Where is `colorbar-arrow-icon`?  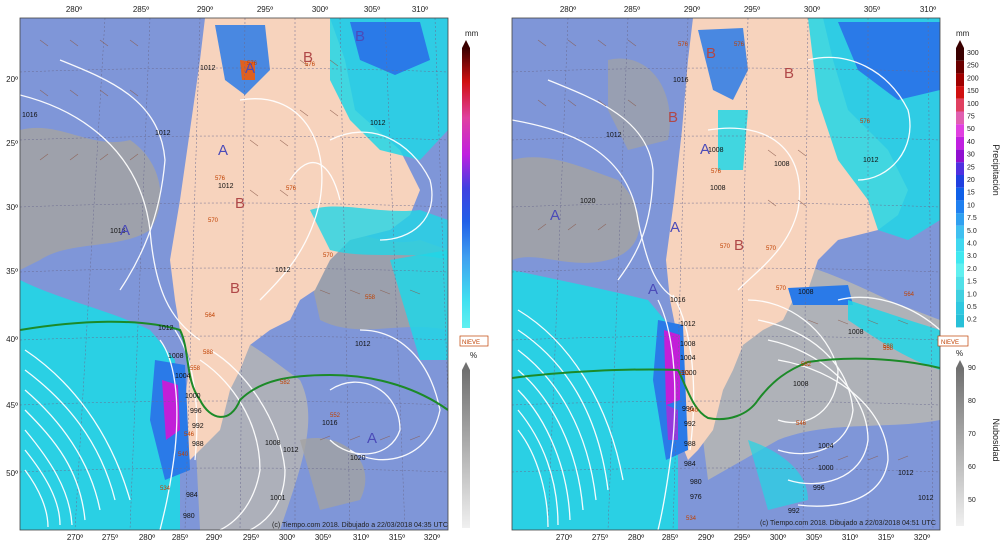 colorbar-arrow-icon is located at coordinates (960, 44).